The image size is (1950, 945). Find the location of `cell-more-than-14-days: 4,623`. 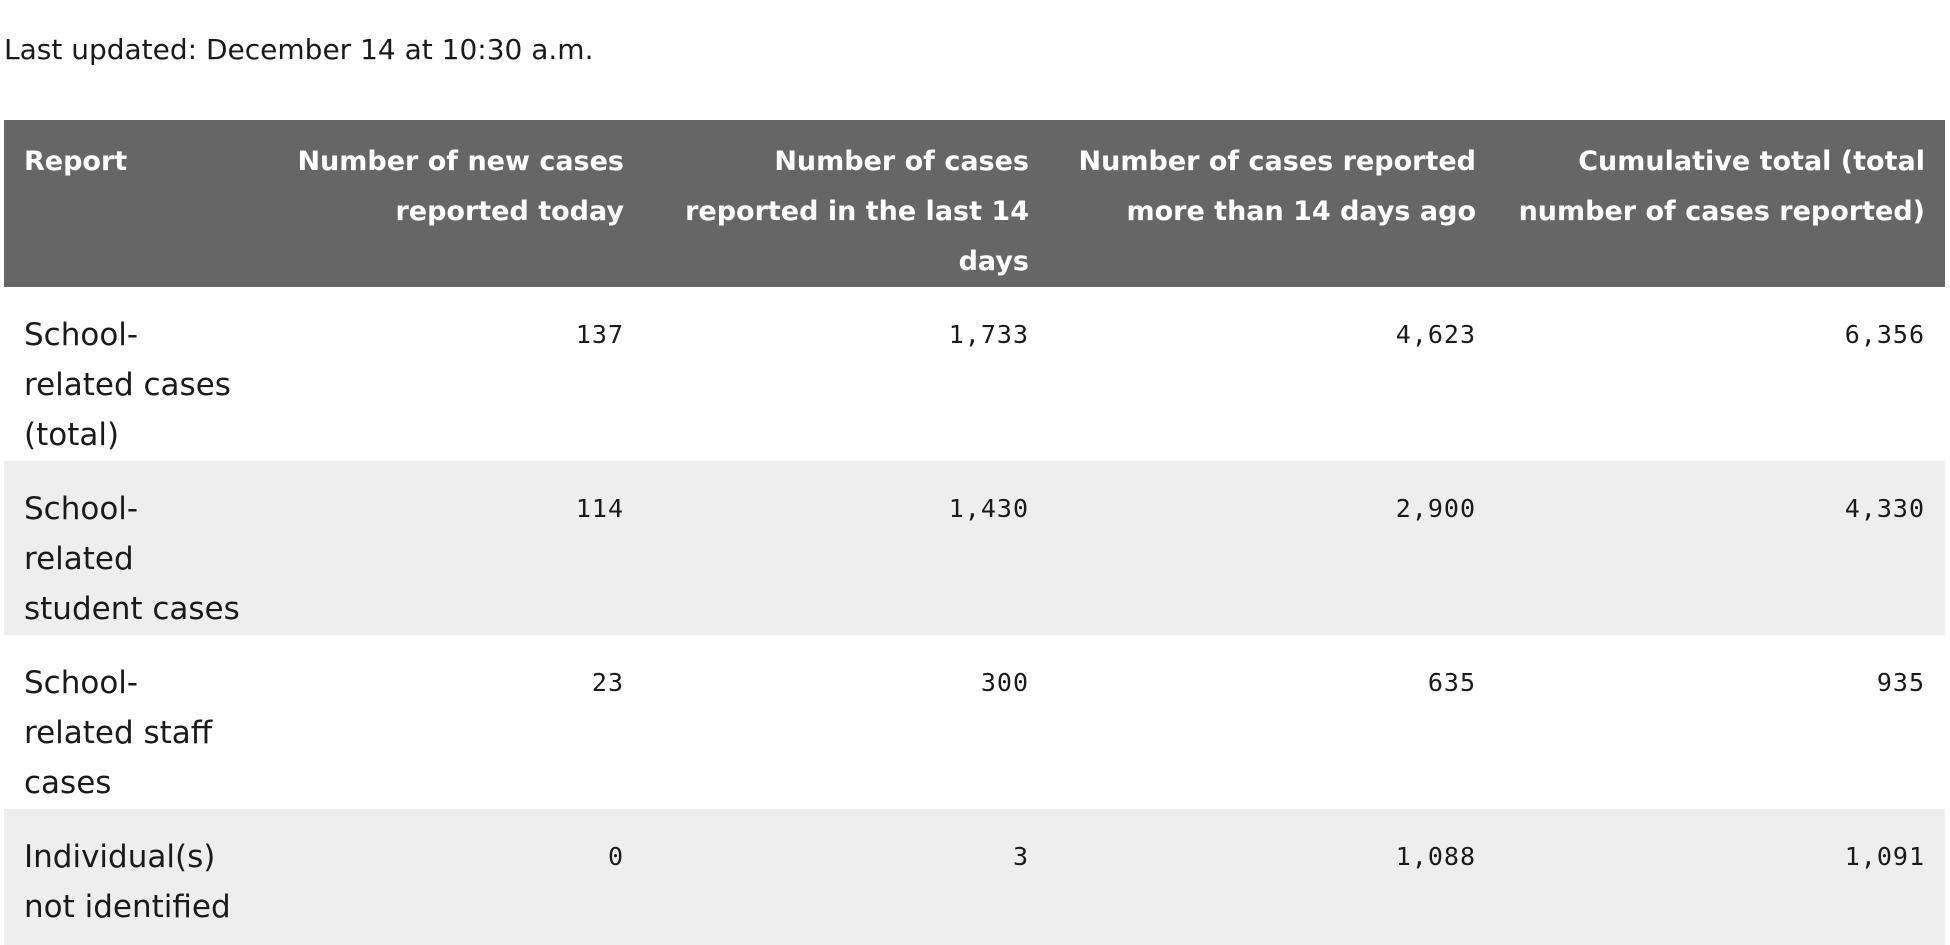

cell-more-than-14-days: 4,623 is located at coordinates (1435, 334).